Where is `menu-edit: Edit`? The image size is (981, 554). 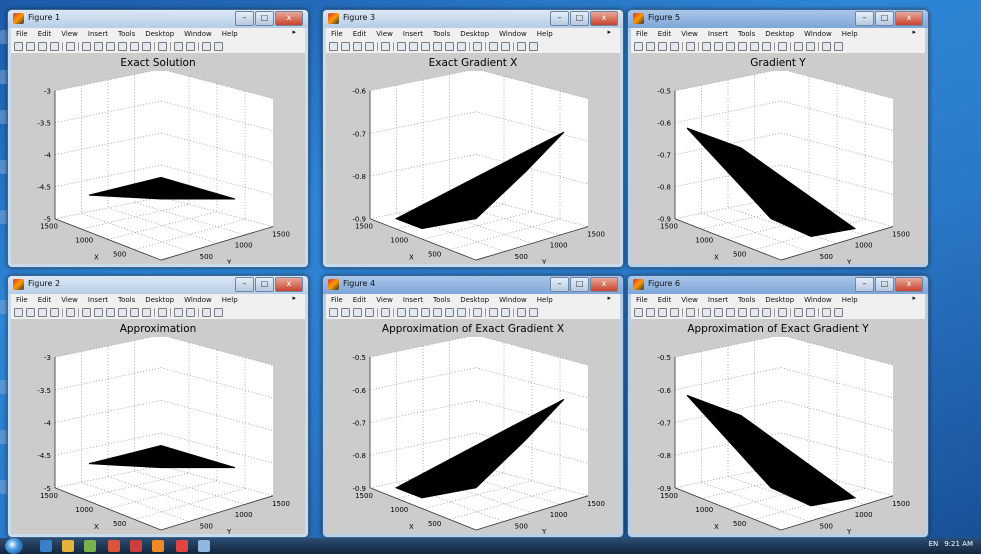
menu-edit: Edit is located at coordinates (664, 34).